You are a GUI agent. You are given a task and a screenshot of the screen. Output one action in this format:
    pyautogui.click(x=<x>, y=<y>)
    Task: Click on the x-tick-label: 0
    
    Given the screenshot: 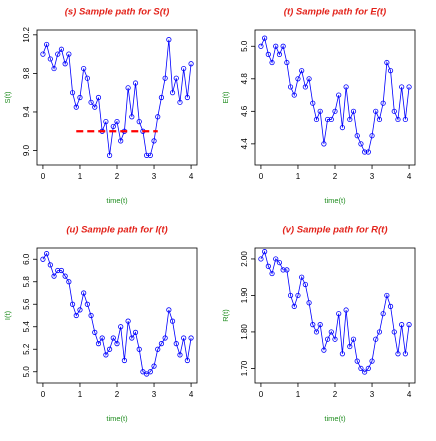 What is the action you would take?
    pyautogui.click(x=261, y=394)
    